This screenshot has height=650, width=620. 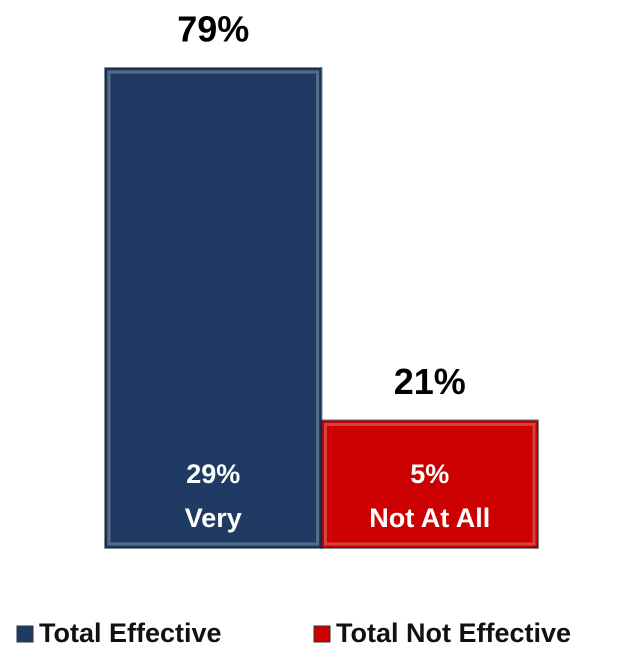 What do you see at coordinates (453, 633) in the screenshot?
I see `legend-label: Total Not Effective` at bounding box center [453, 633].